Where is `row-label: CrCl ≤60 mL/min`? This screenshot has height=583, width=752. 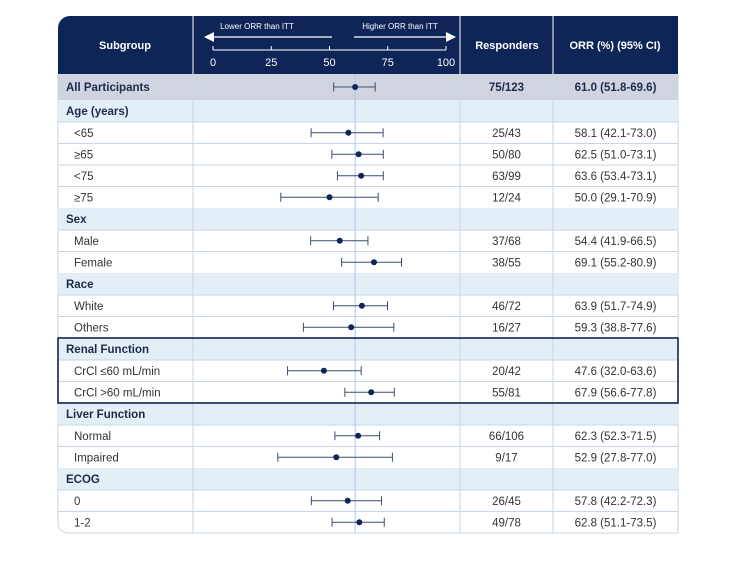 row-label: CrCl ≤60 mL/min is located at coordinates (117, 372).